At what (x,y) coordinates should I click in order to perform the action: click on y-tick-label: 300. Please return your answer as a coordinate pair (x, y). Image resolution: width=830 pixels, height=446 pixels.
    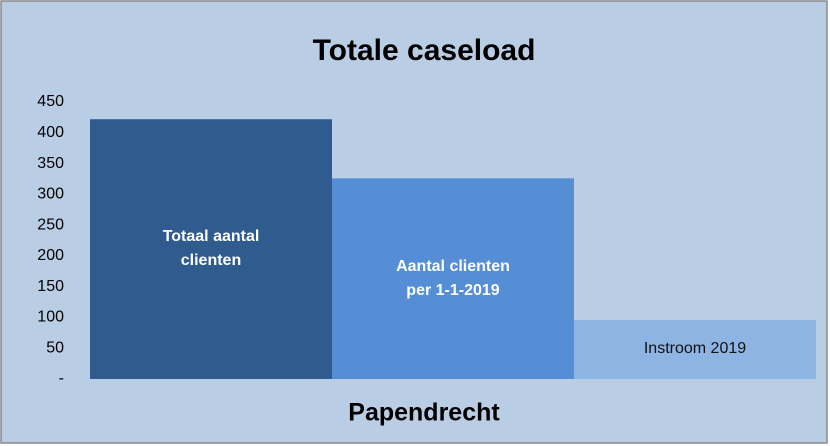
    Looking at the image, I should click on (50, 194).